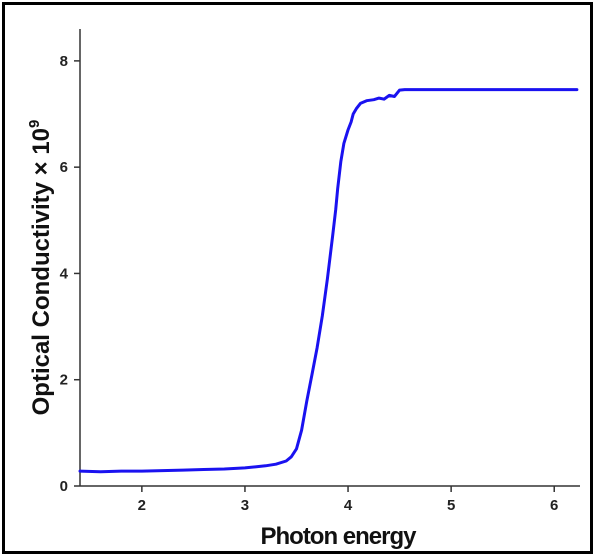 This screenshot has height=556, width=595. I want to click on y-axis-label: Optical Conductivity × 109, so click(40, 268).